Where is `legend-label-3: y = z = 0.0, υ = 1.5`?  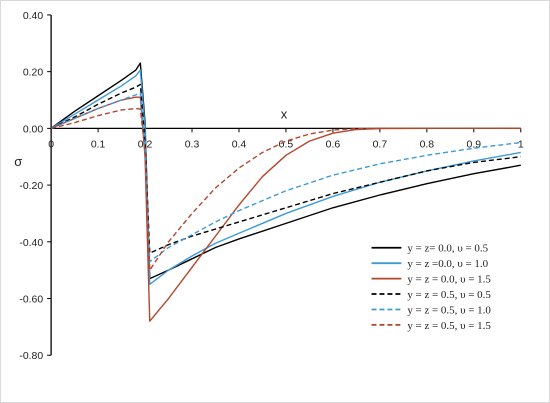 legend-label-3: y = z = 0.0, υ = 1.5 is located at coordinates (449, 280).